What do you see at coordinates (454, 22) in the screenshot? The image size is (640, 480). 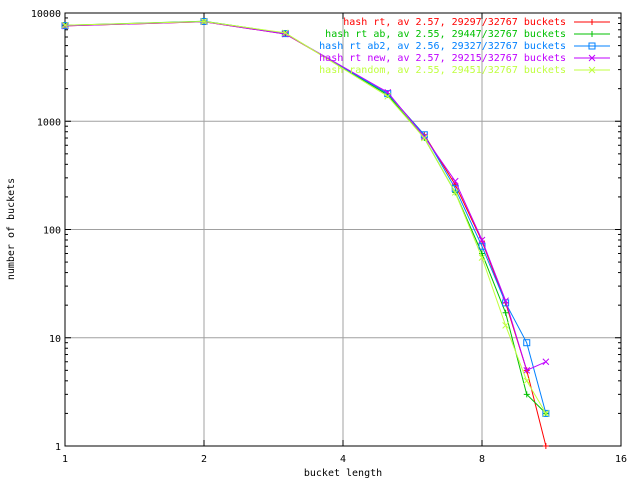 I see `legend-label: hash rt, av 2.57, 29297/32767 buckets` at bounding box center [454, 22].